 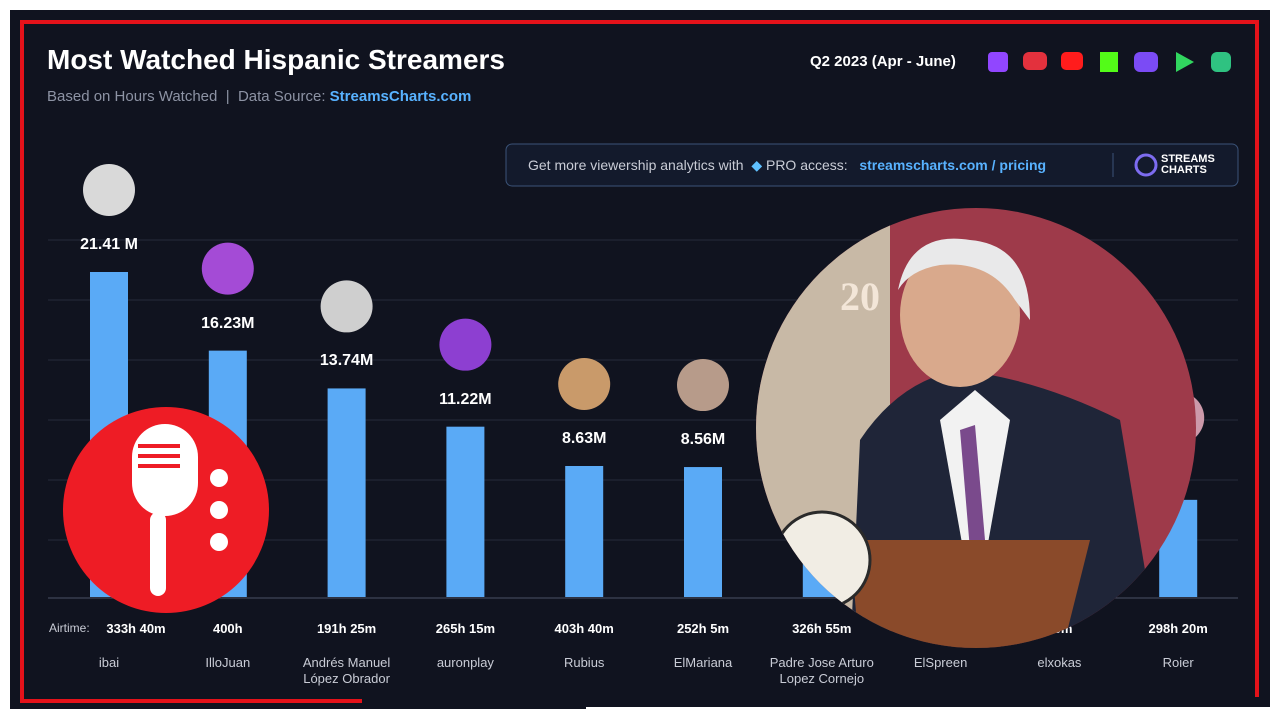 I want to click on value-label: 13.74M, so click(x=346, y=361).